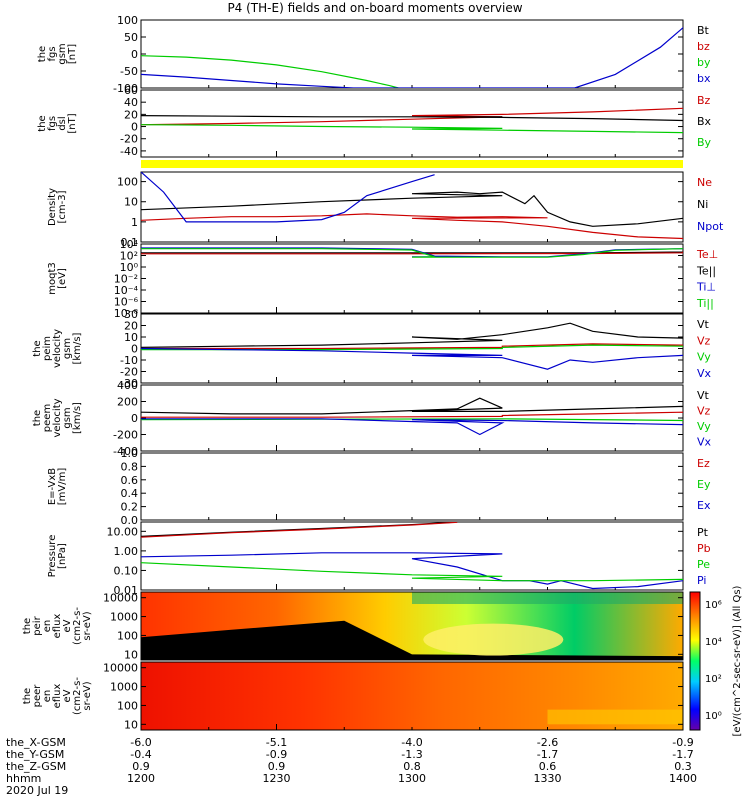  I want to click on colorbar-tick-label-3: 10⁰, so click(713, 716).